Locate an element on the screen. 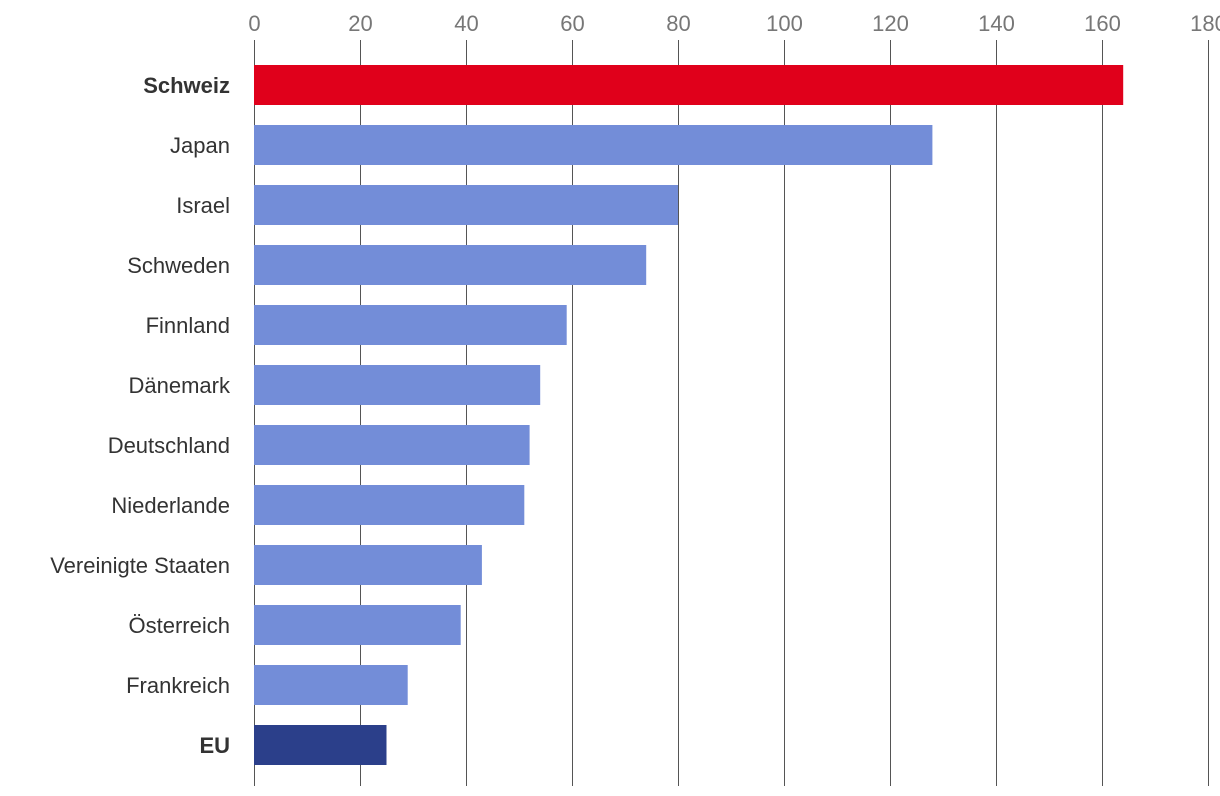 This screenshot has height=796, width=1220. x-tick-label: 160 is located at coordinates (1102, 23).